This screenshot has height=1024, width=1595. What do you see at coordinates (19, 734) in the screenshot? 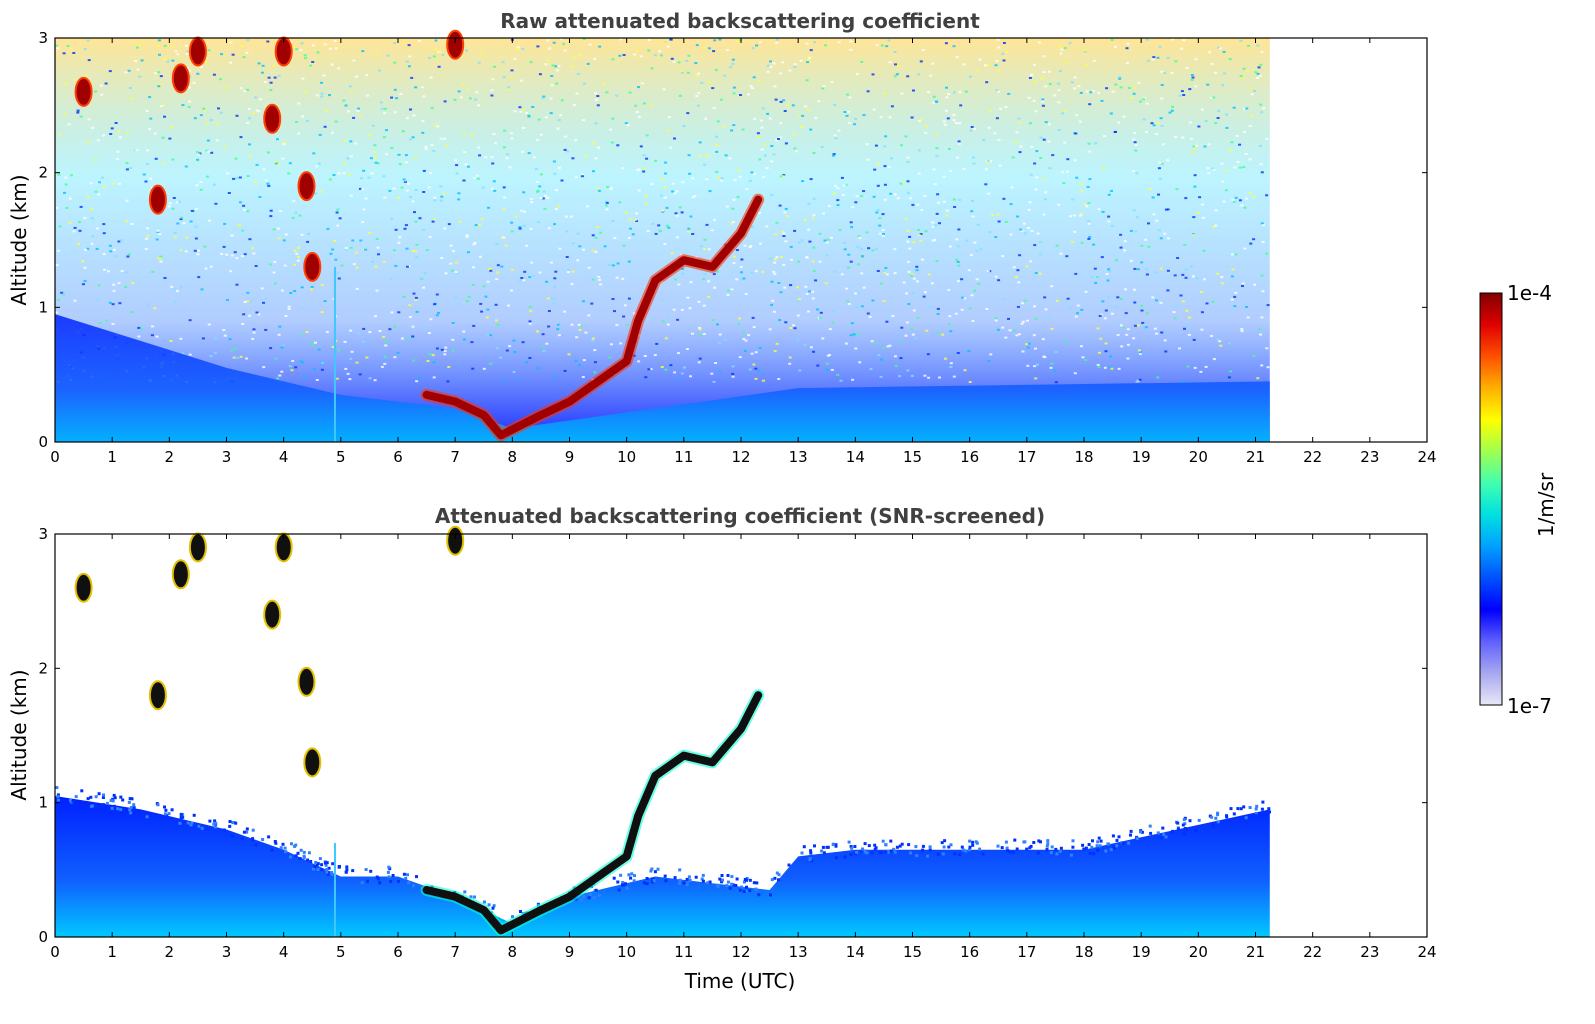
I see `panel-screened-y-label: Altitude (km)` at bounding box center [19, 734].